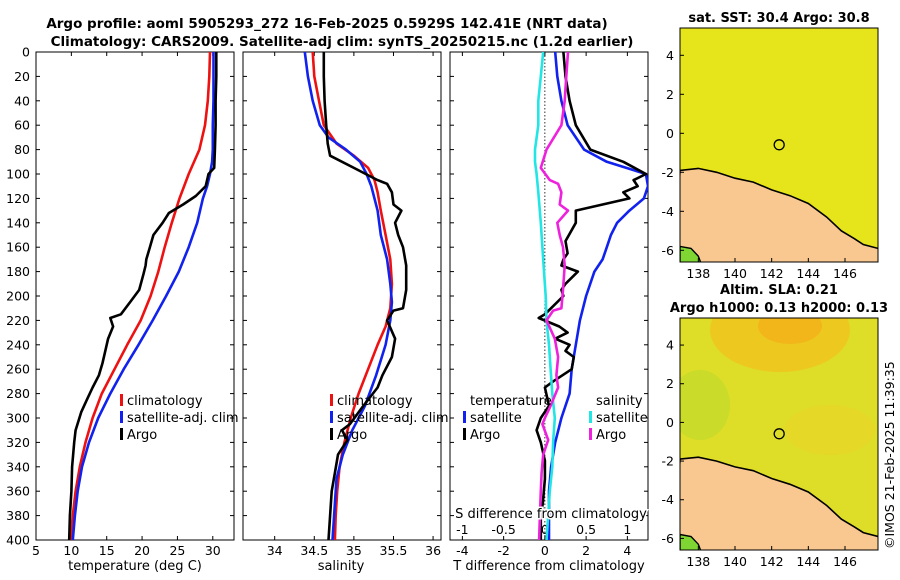  What do you see at coordinates (22, 125) in the screenshot?
I see `y-tick-label: 60` at bounding box center [22, 125].